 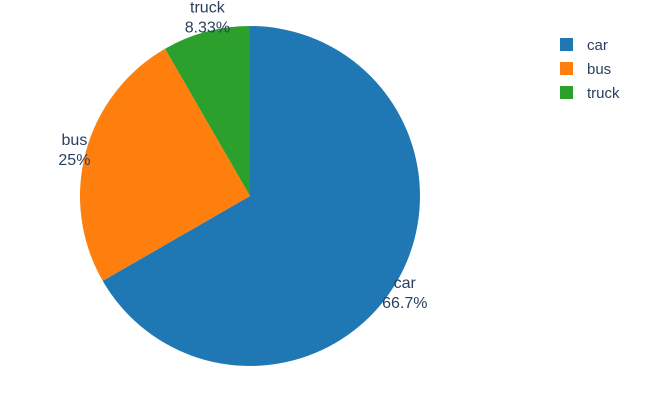 I want to click on slice-label-name-car: car, so click(x=405, y=283).